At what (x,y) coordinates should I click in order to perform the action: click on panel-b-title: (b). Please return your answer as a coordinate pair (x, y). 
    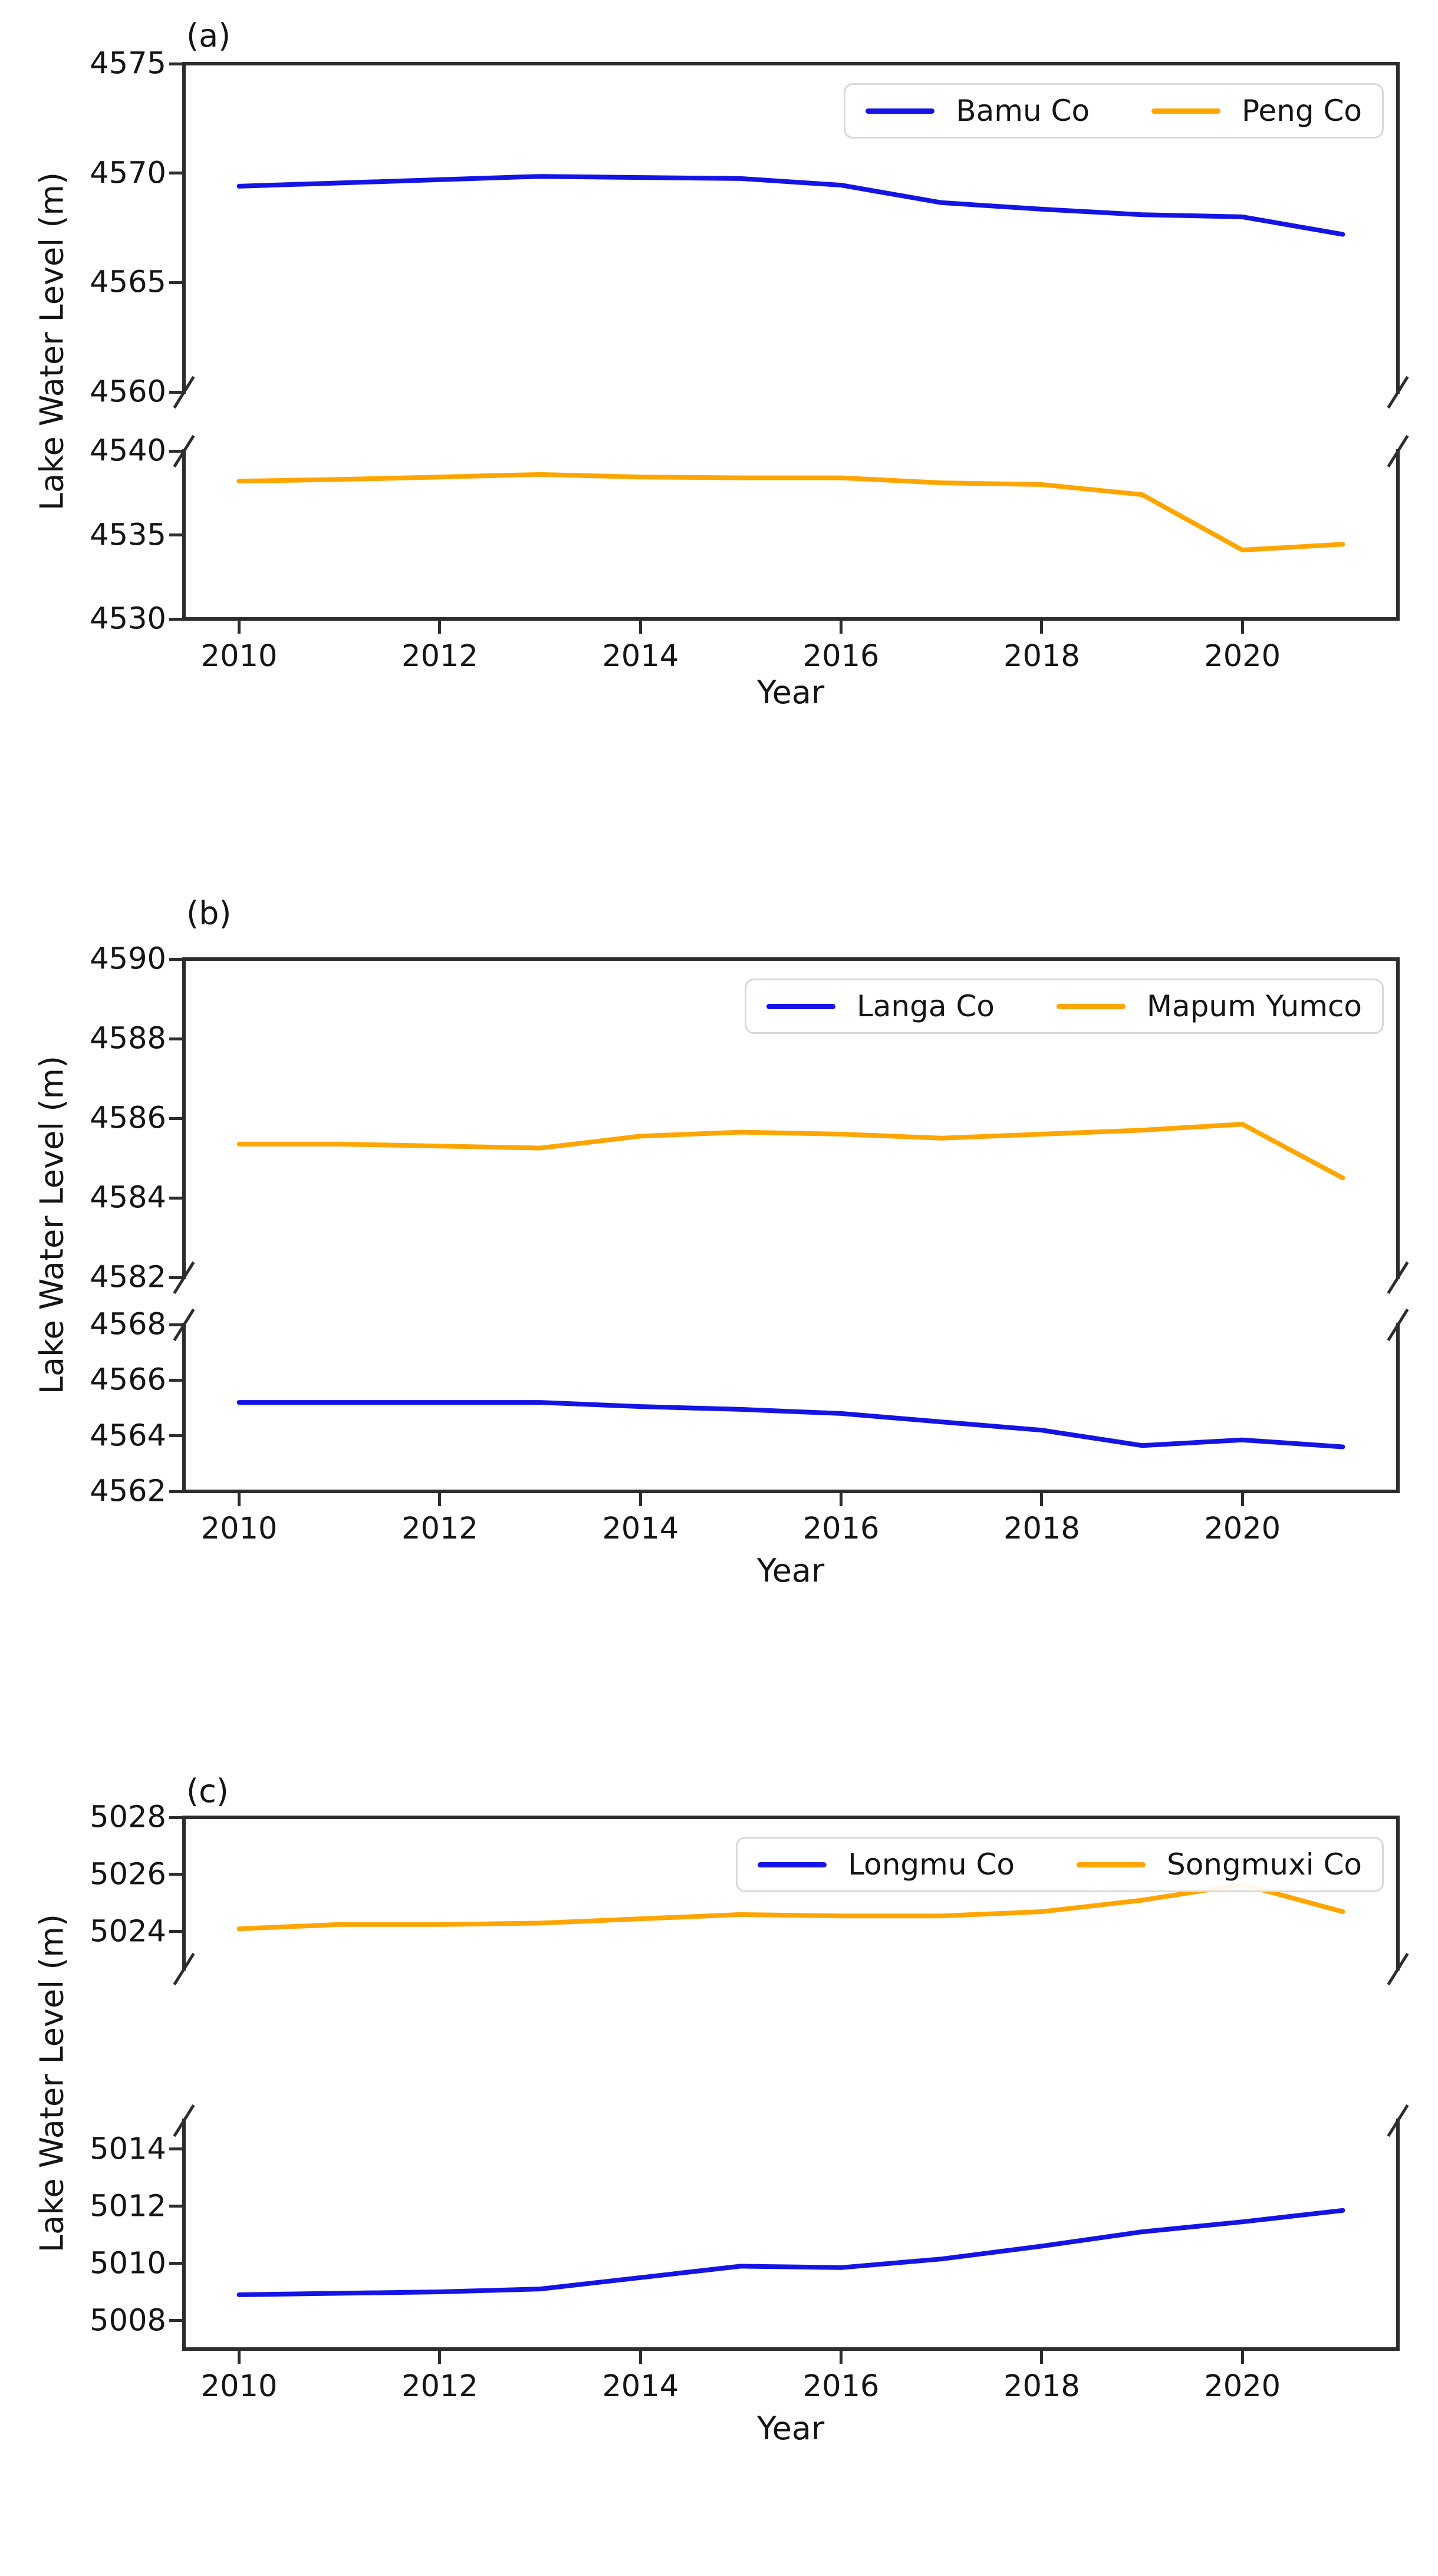
    Looking at the image, I should click on (209, 913).